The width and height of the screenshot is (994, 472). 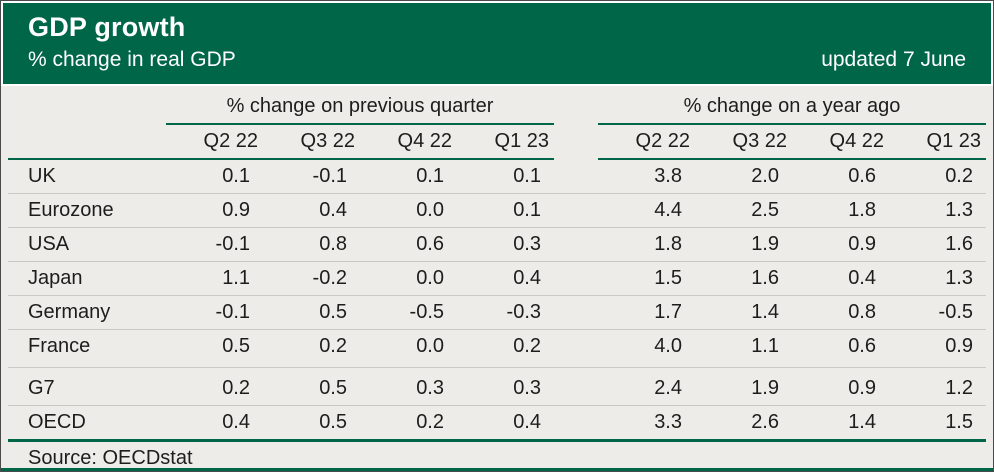 I want to click on table-row: USA -0.1 0.8 0.6 0.3 1.8 1.9 0.9 1.6, so click(x=497, y=244).